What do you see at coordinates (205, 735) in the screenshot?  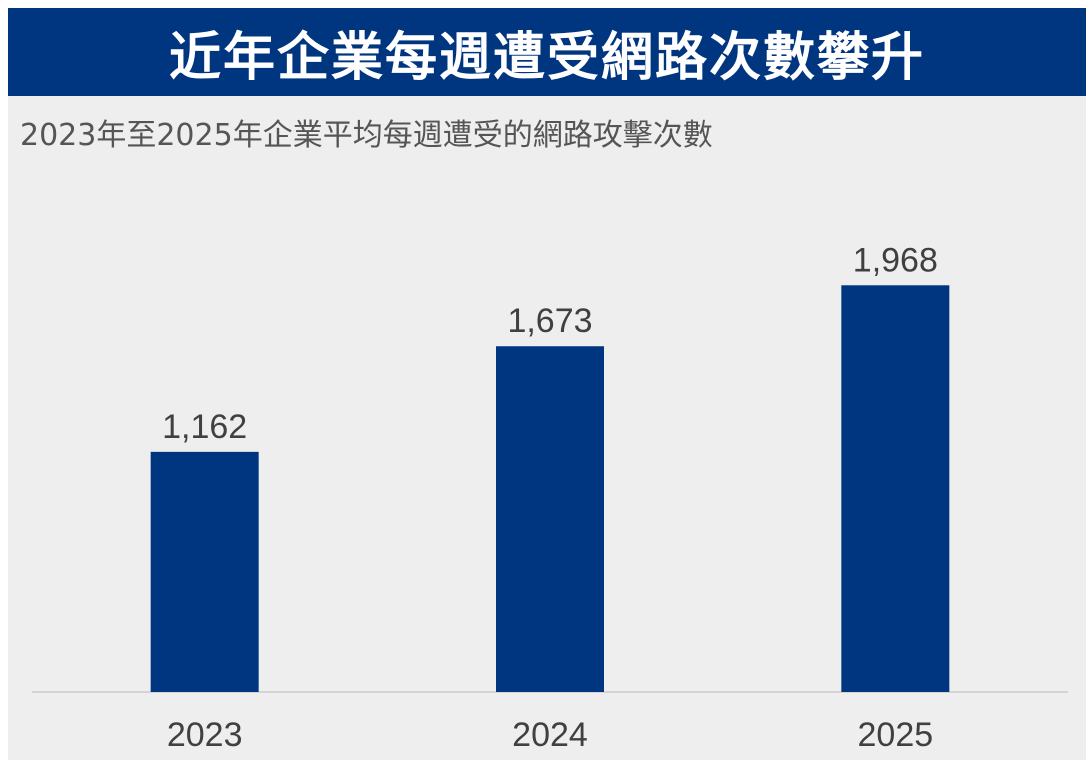 I see `x-tick-label-2023: 2023` at bounding box center [205, 735].